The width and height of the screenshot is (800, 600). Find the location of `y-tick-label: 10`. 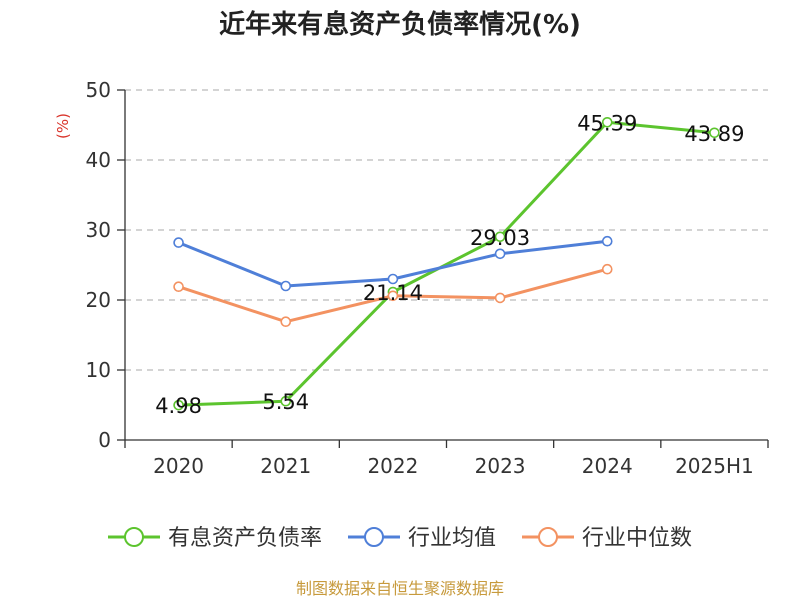

y-tick-label: 10 is located at coordinates (98, 370).